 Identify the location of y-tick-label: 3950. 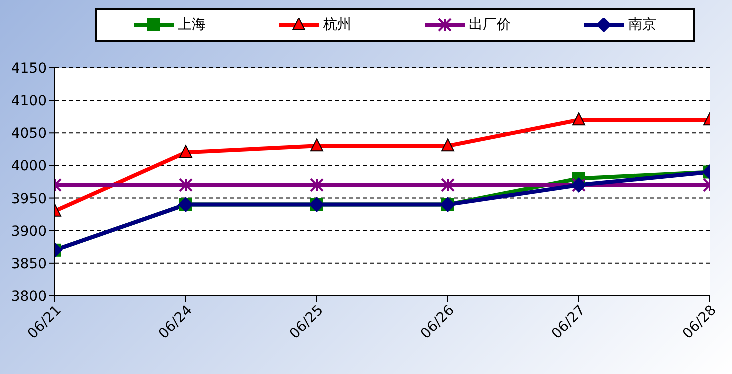
(29, 199).